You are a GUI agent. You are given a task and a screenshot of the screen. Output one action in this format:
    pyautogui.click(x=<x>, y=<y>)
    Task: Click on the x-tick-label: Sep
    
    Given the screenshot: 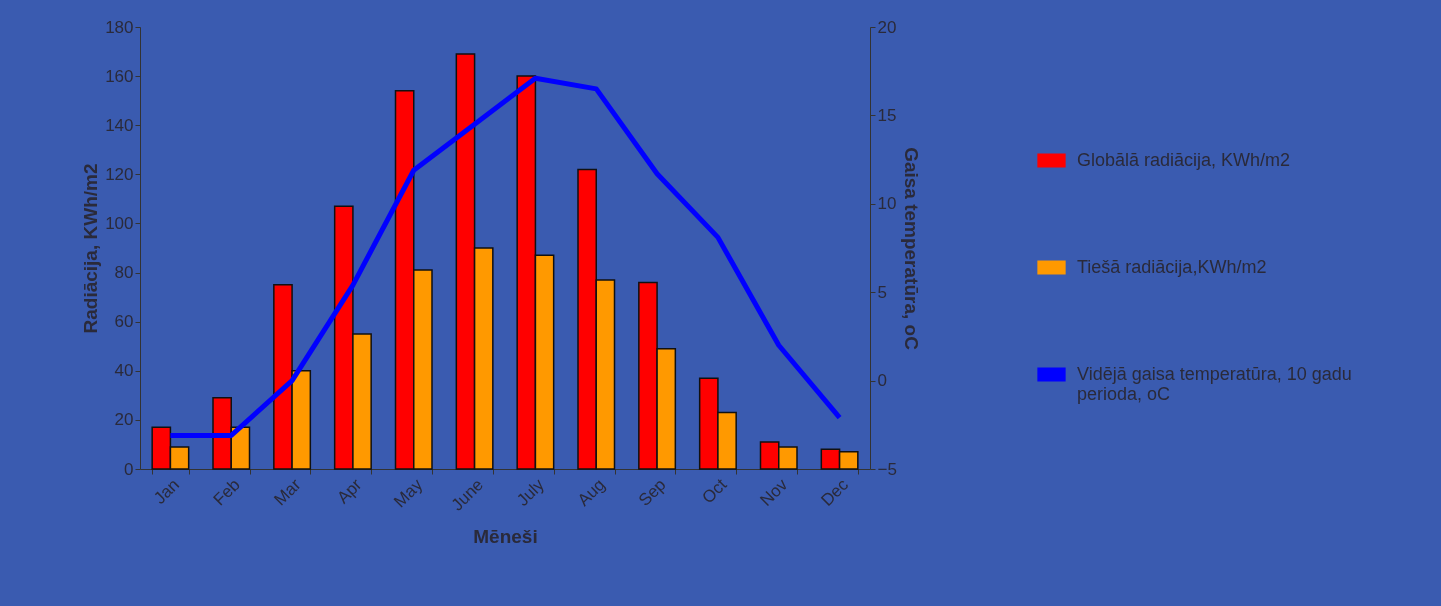 What is the action you would take?
    pyautogui.click(x=652, y=492)
    